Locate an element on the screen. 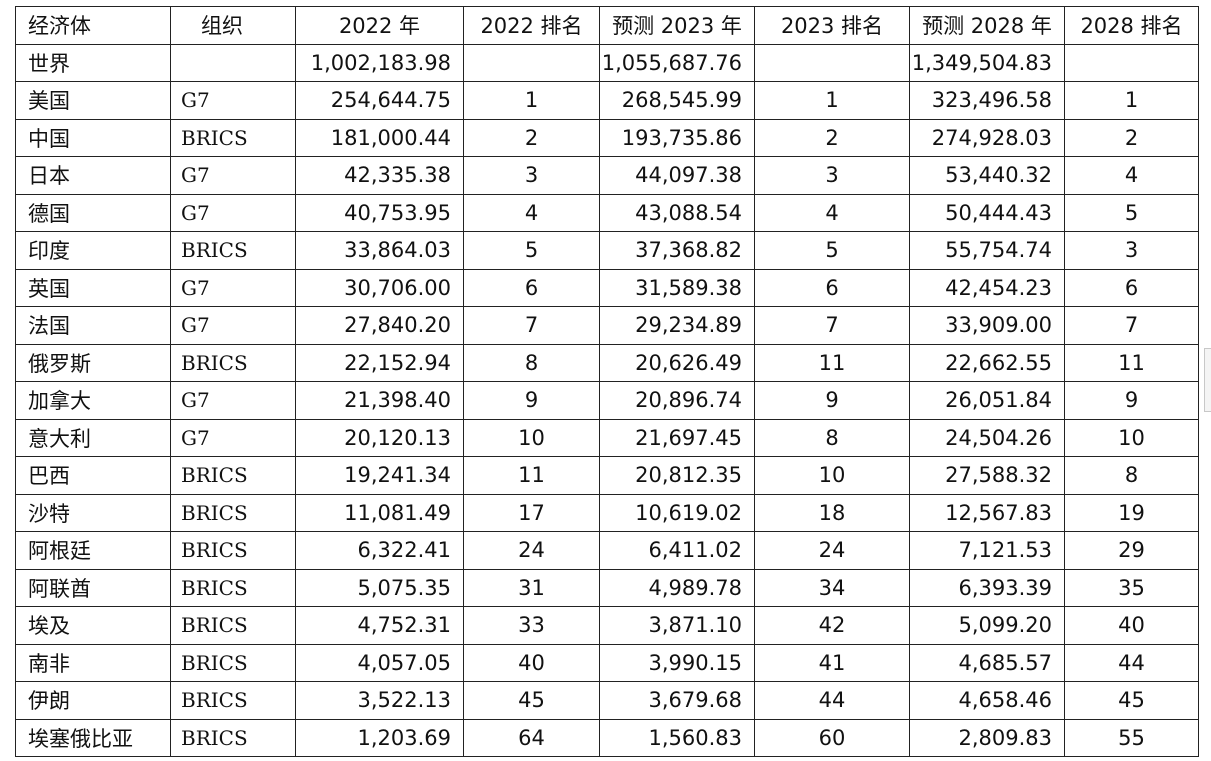 This screenshot has height=761, width=1211. cell-rank-2023: 44 is located at coordinates (832, 700).